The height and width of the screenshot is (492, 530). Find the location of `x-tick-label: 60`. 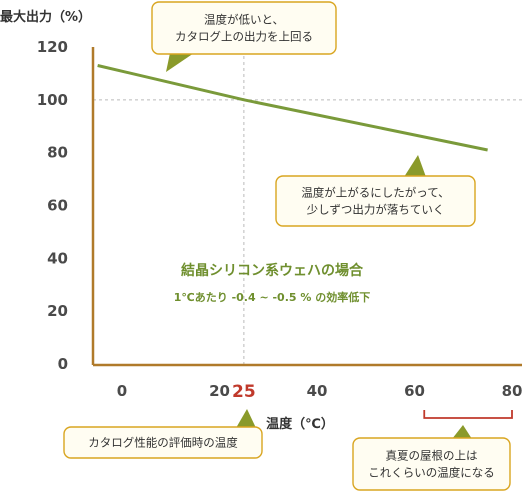

x-tick-label: 60 is located at coordinates (414, 391).